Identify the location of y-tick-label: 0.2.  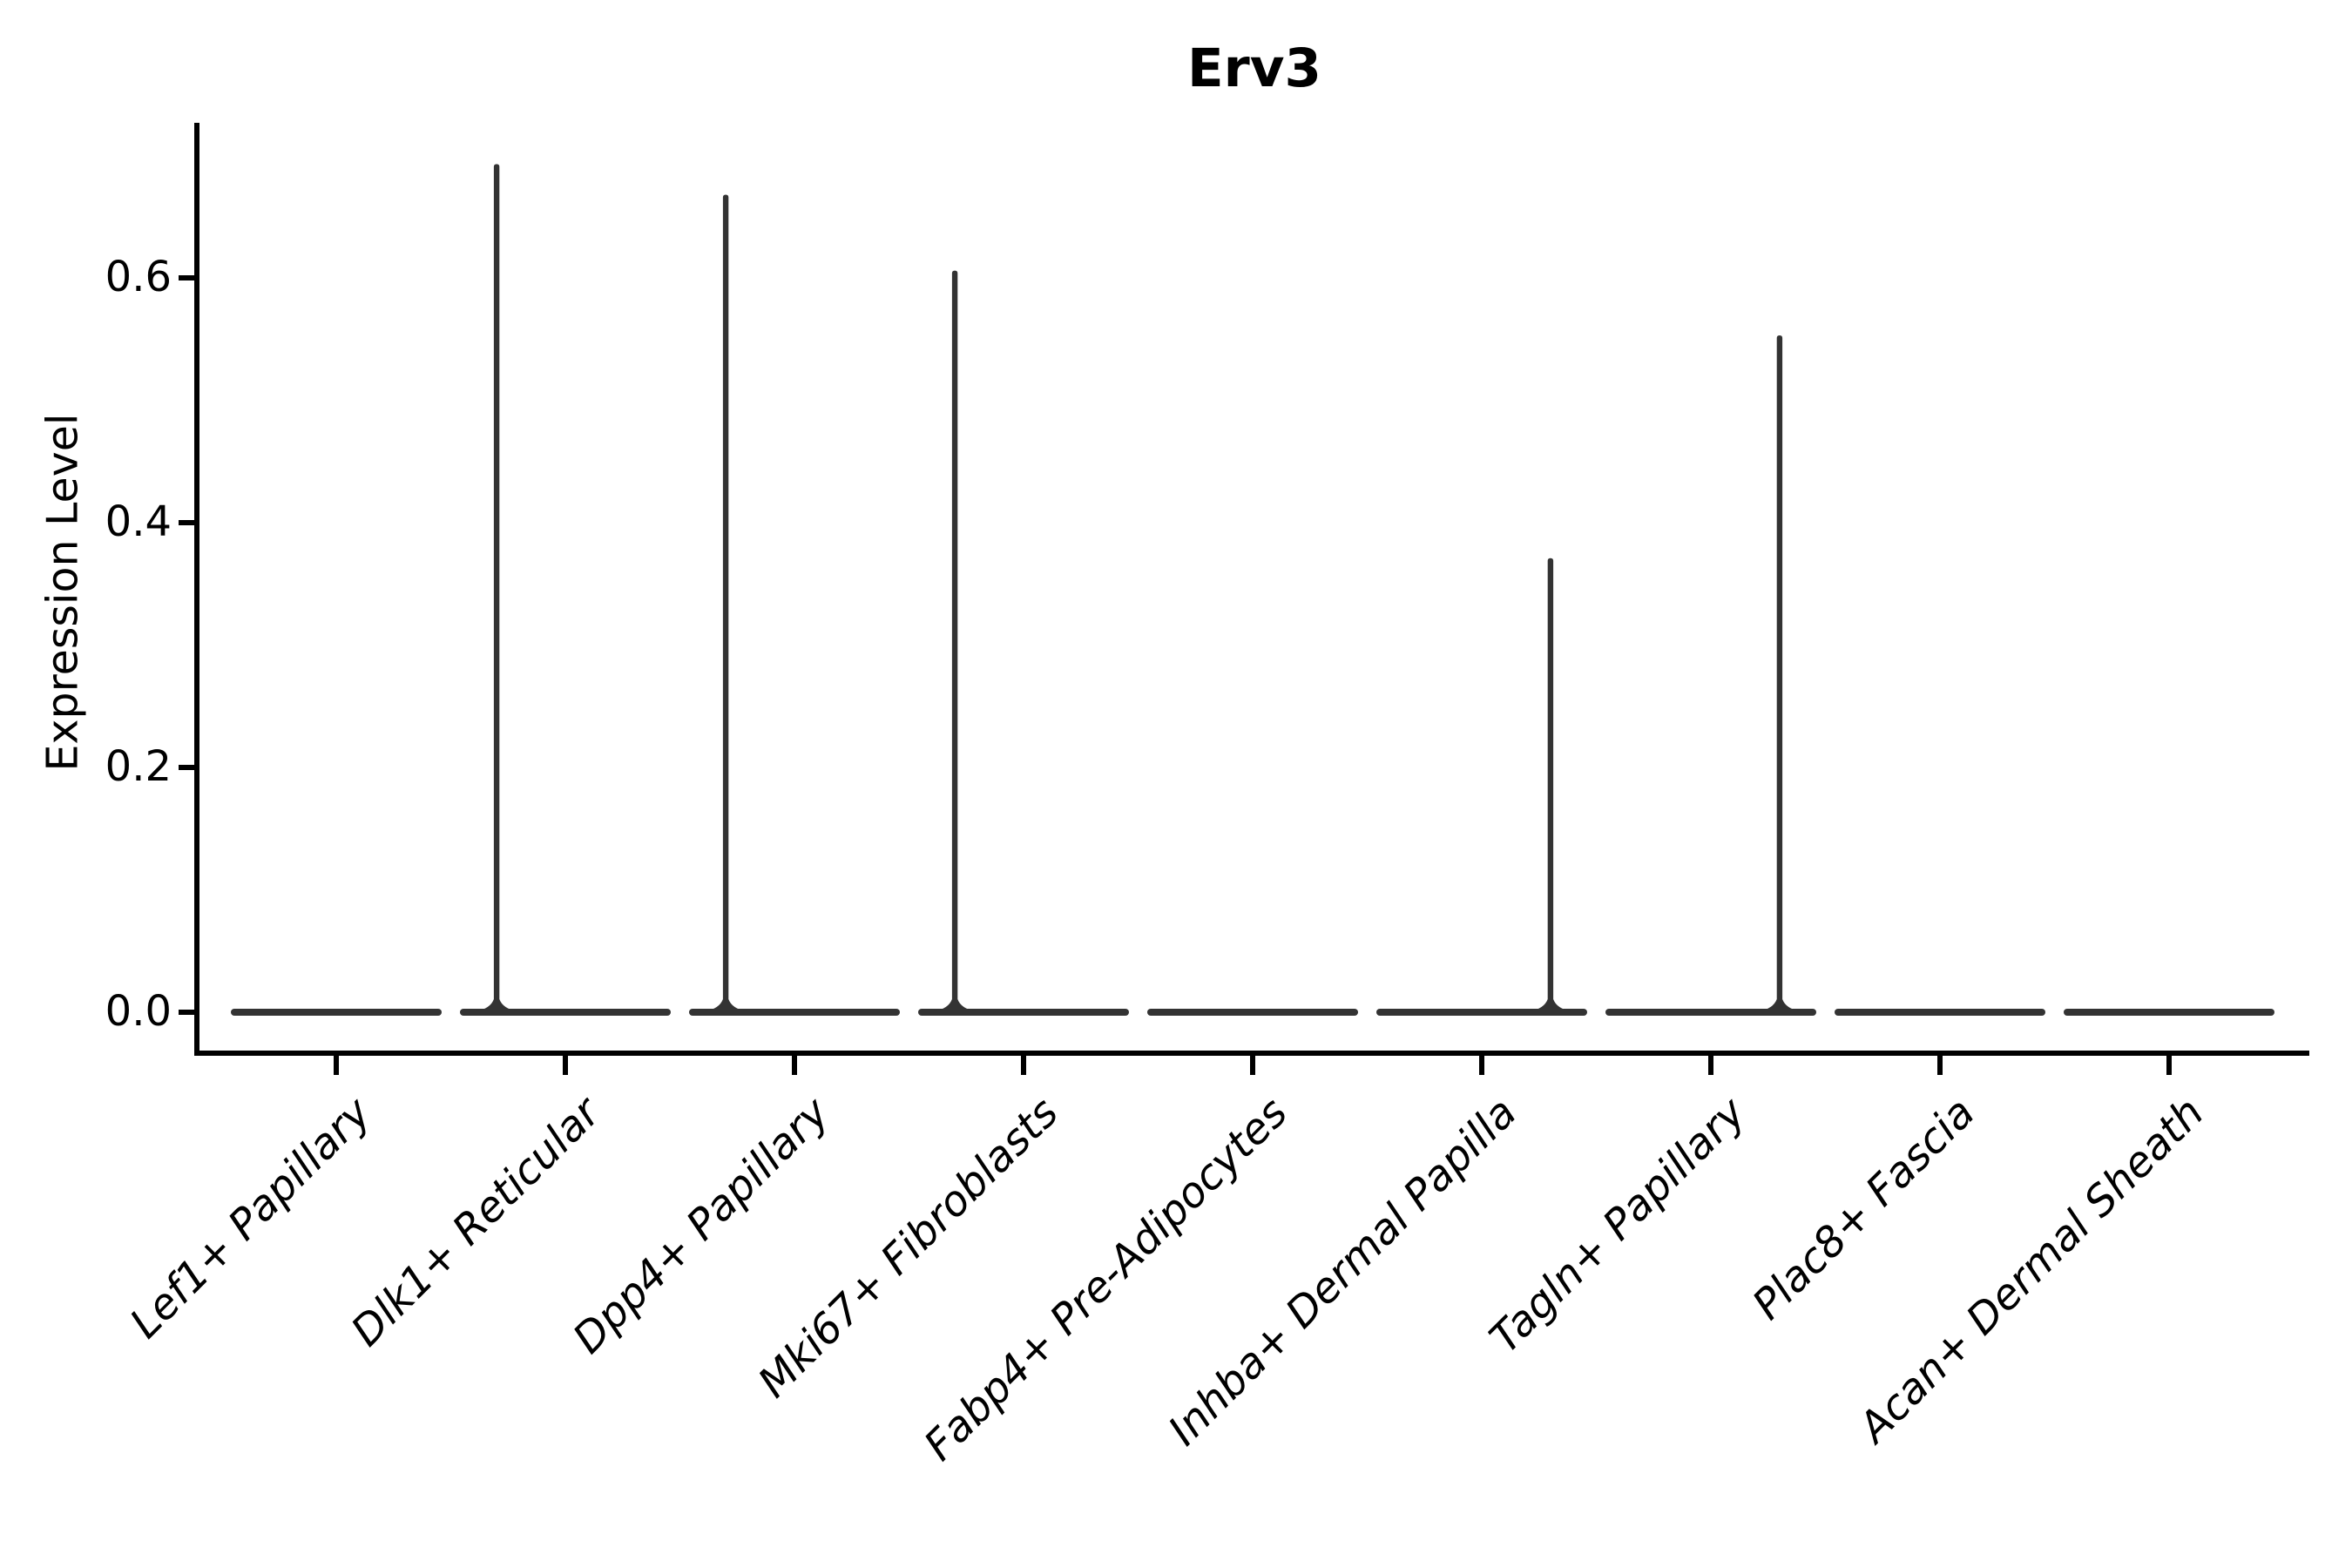
(138, 766).